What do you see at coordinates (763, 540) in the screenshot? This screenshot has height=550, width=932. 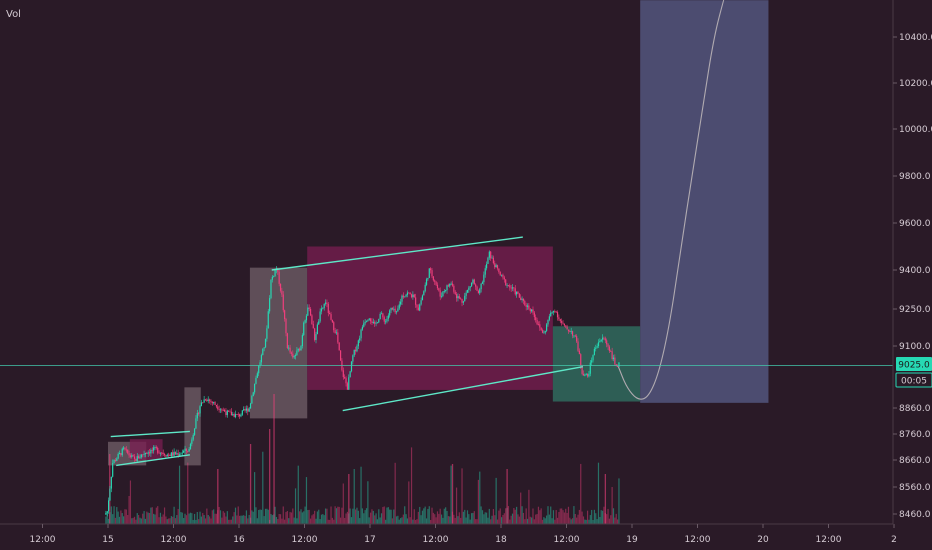 I see `time-axis-label: 20` at bounding box center [763, 540].